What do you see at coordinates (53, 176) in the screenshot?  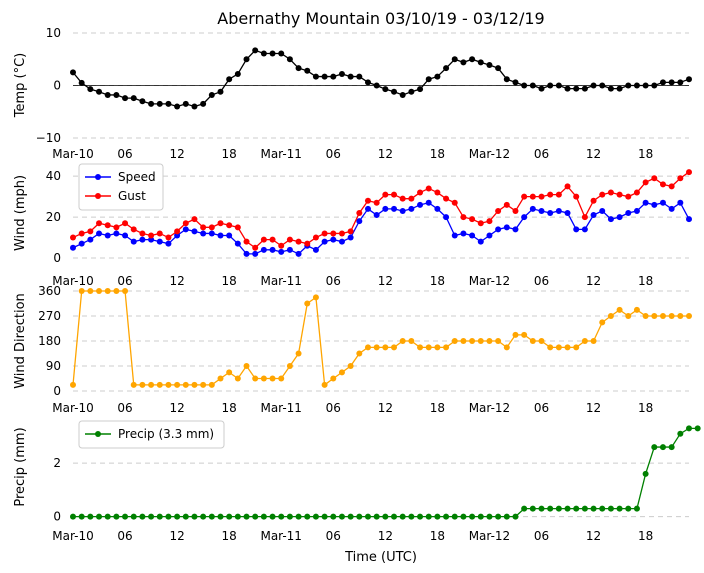 I see `y-tick-label: 40` at bounding box center [53, 176].